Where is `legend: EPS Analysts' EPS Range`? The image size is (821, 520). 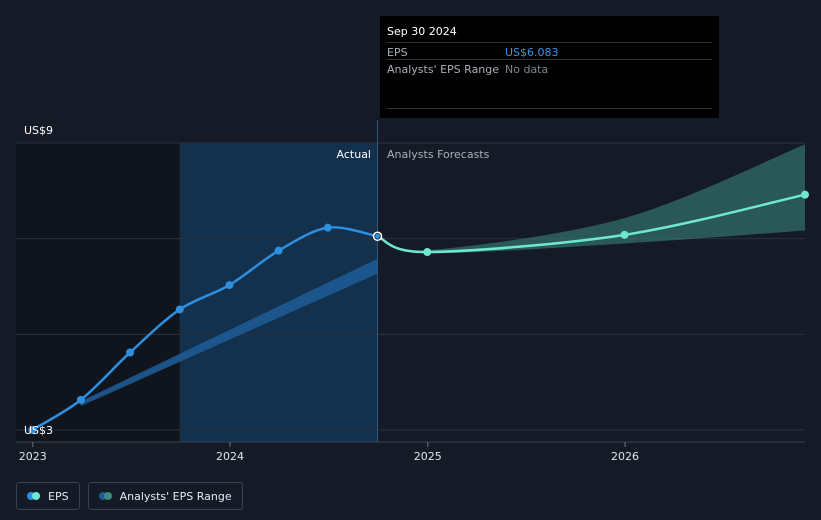
legend: EPS Analysts' EPS Range is located at coordinates (129, 496).